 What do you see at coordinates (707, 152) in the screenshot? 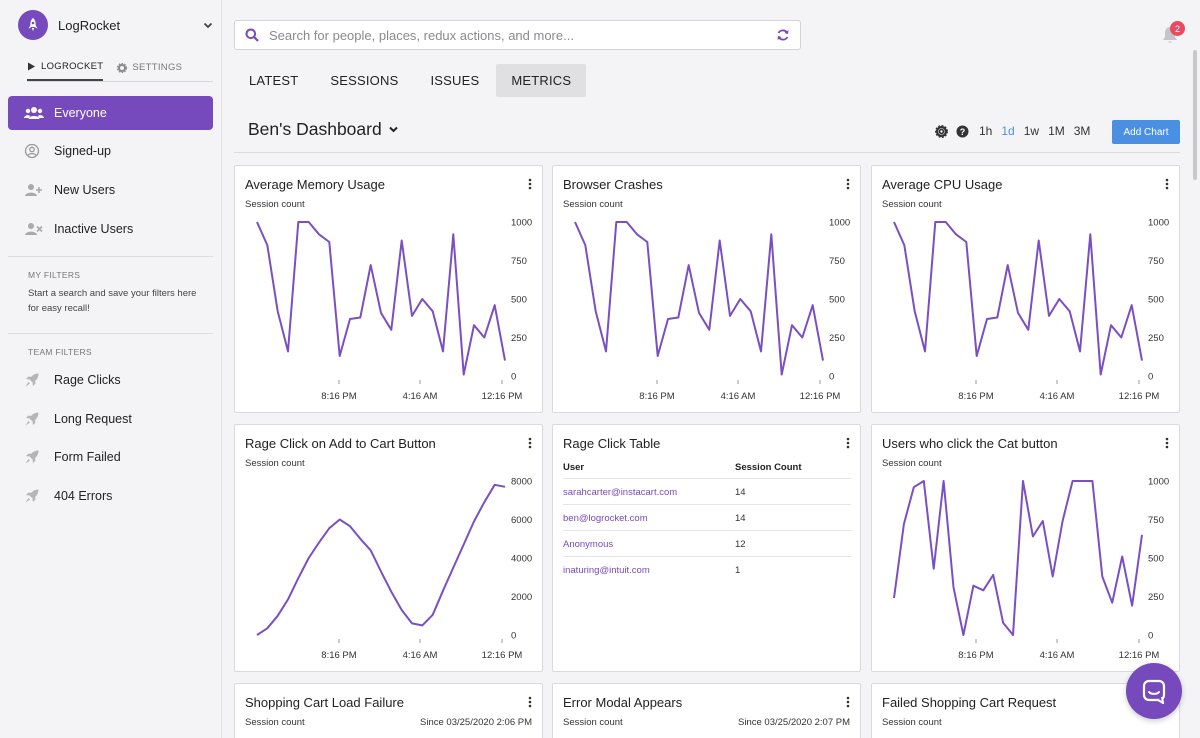
I see `divider` at bounding box center [707, 152].